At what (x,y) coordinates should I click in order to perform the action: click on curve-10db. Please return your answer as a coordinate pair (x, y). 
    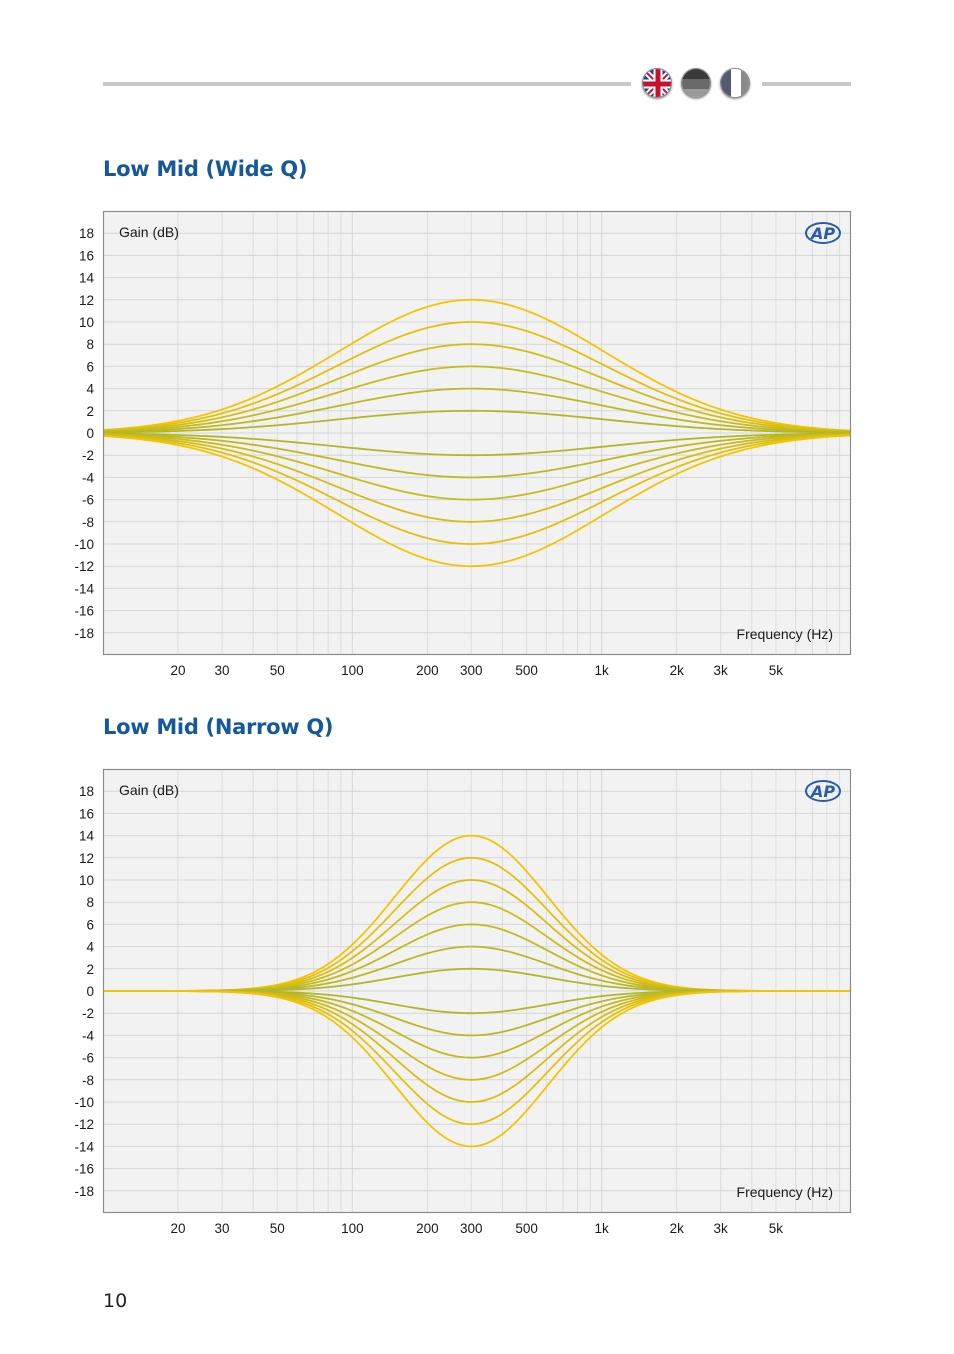
    Looking at the image, I should click on (477, 376).